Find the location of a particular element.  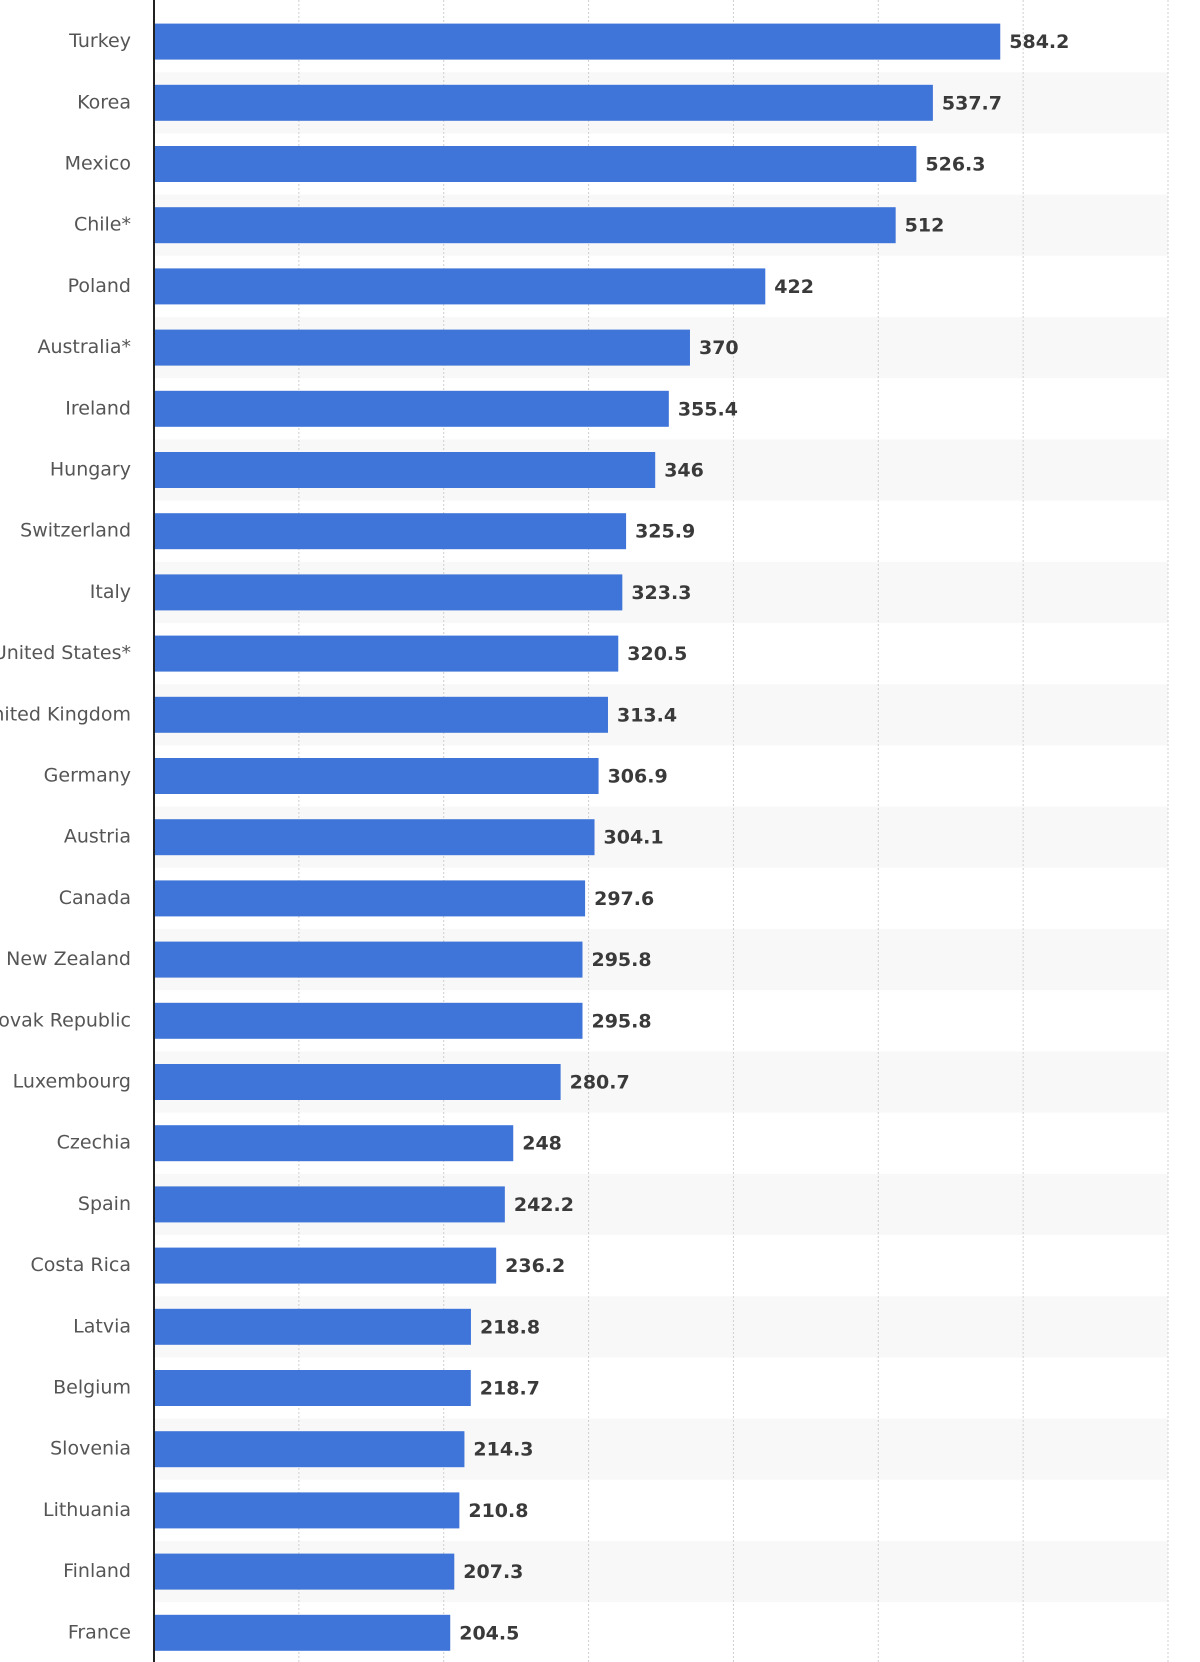

value-label: 313.4 is located at coordinates (647, 715).